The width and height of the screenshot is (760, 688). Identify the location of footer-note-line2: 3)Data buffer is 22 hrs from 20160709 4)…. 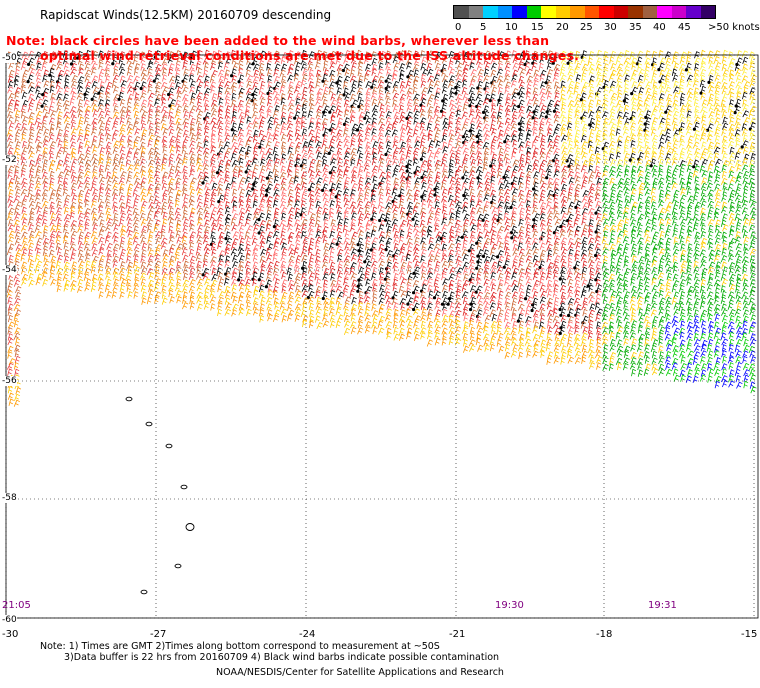
(282, 657).